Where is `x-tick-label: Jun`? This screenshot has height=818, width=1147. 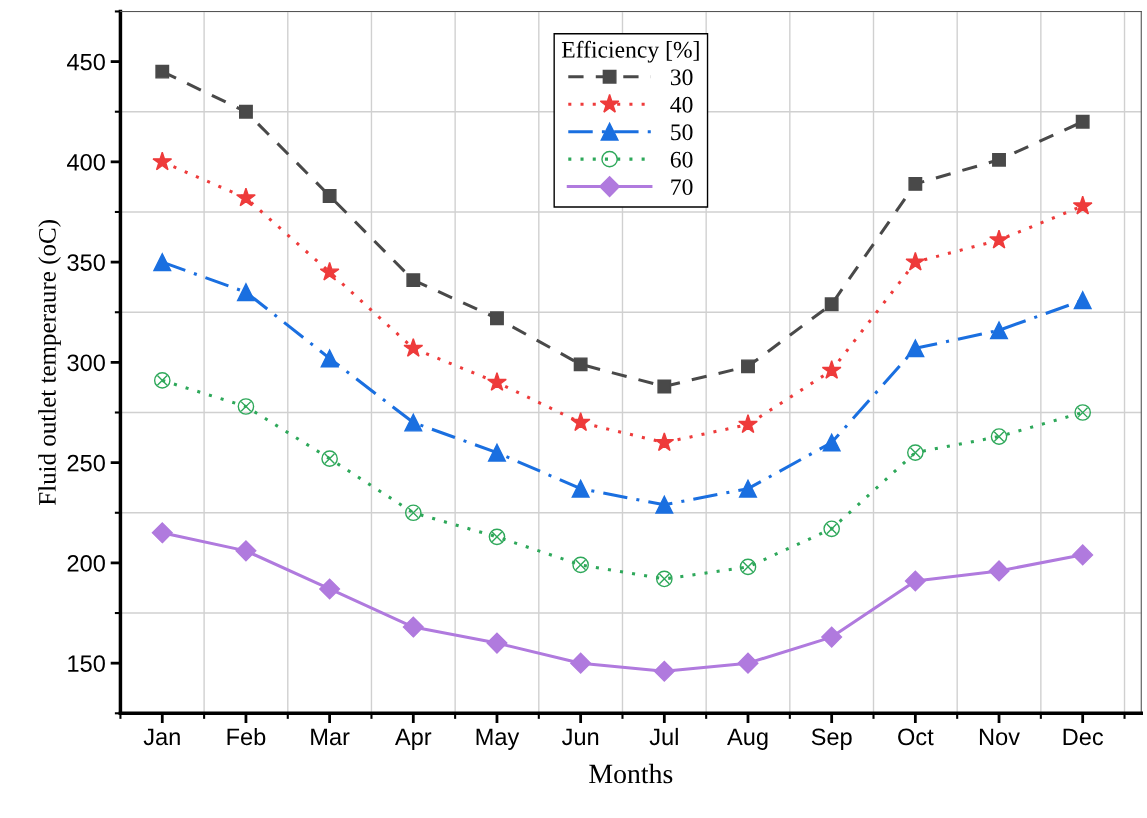
x-tick-label: Jun is located at coordinates (580, 737).